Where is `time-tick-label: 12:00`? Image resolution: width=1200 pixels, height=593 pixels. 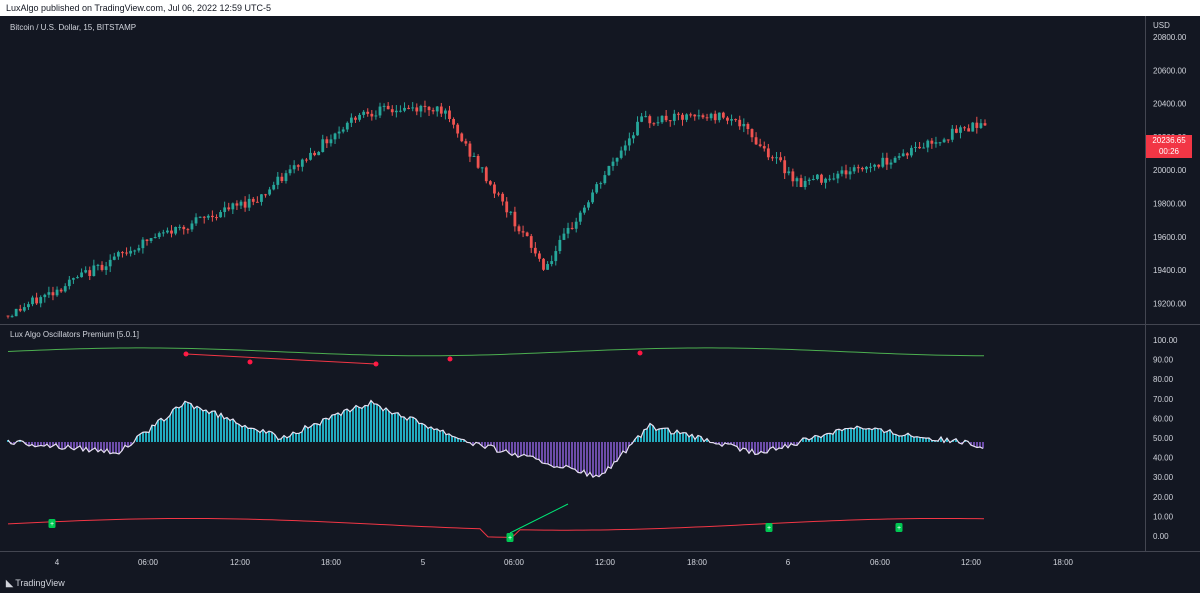 time-tick-label: 12:00 is located at coordinates (240, 562).